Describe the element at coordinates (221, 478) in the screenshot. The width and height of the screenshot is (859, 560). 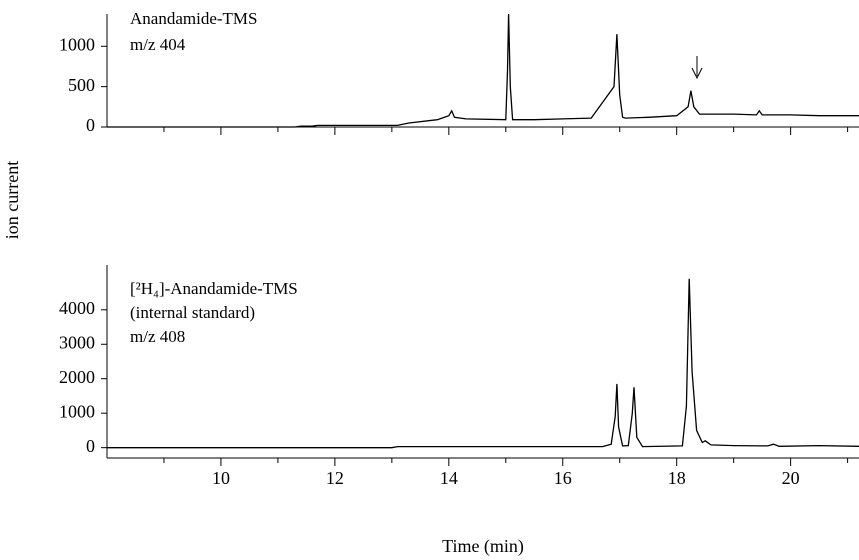
I see `x-tick-label: 10` at that location.